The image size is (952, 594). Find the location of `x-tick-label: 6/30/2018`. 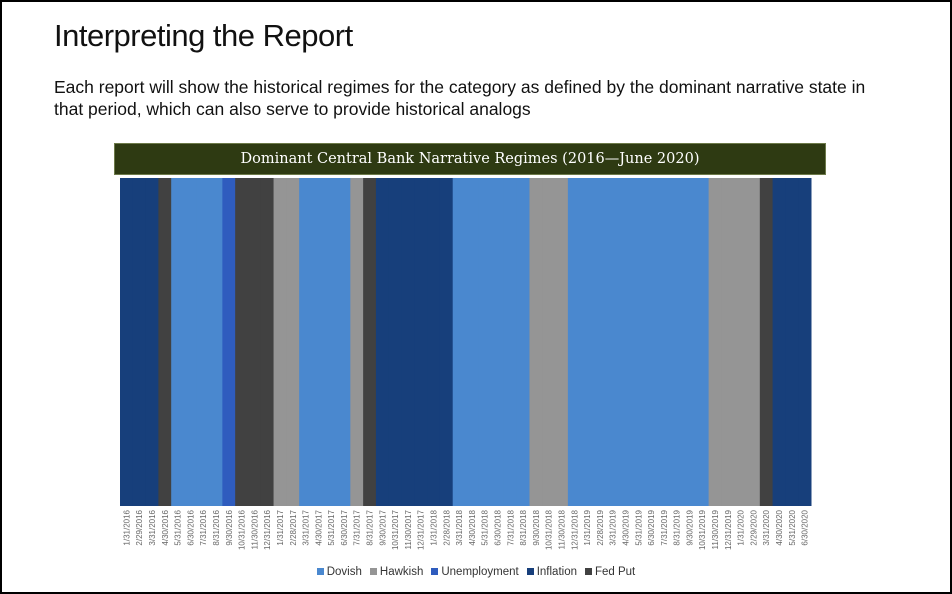

x-tick-label: 6/30/2018 is located at coordinates (497, 527).